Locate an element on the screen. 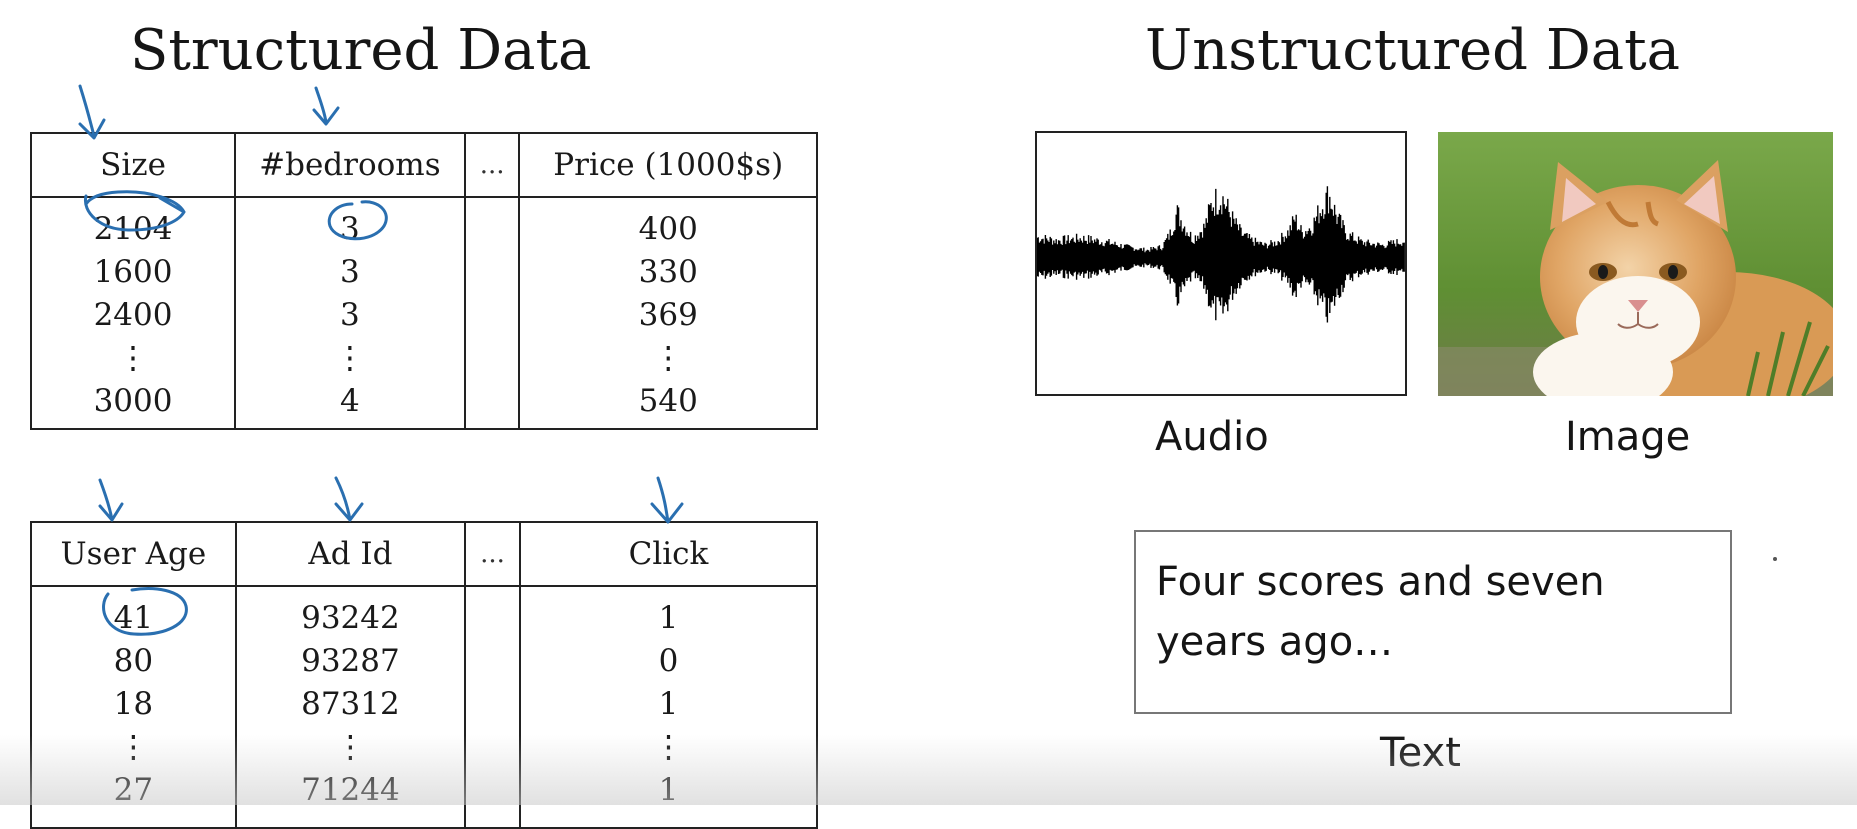  table-header-row: User Age Ad Id ... Click is located at coordinates (424, 554).